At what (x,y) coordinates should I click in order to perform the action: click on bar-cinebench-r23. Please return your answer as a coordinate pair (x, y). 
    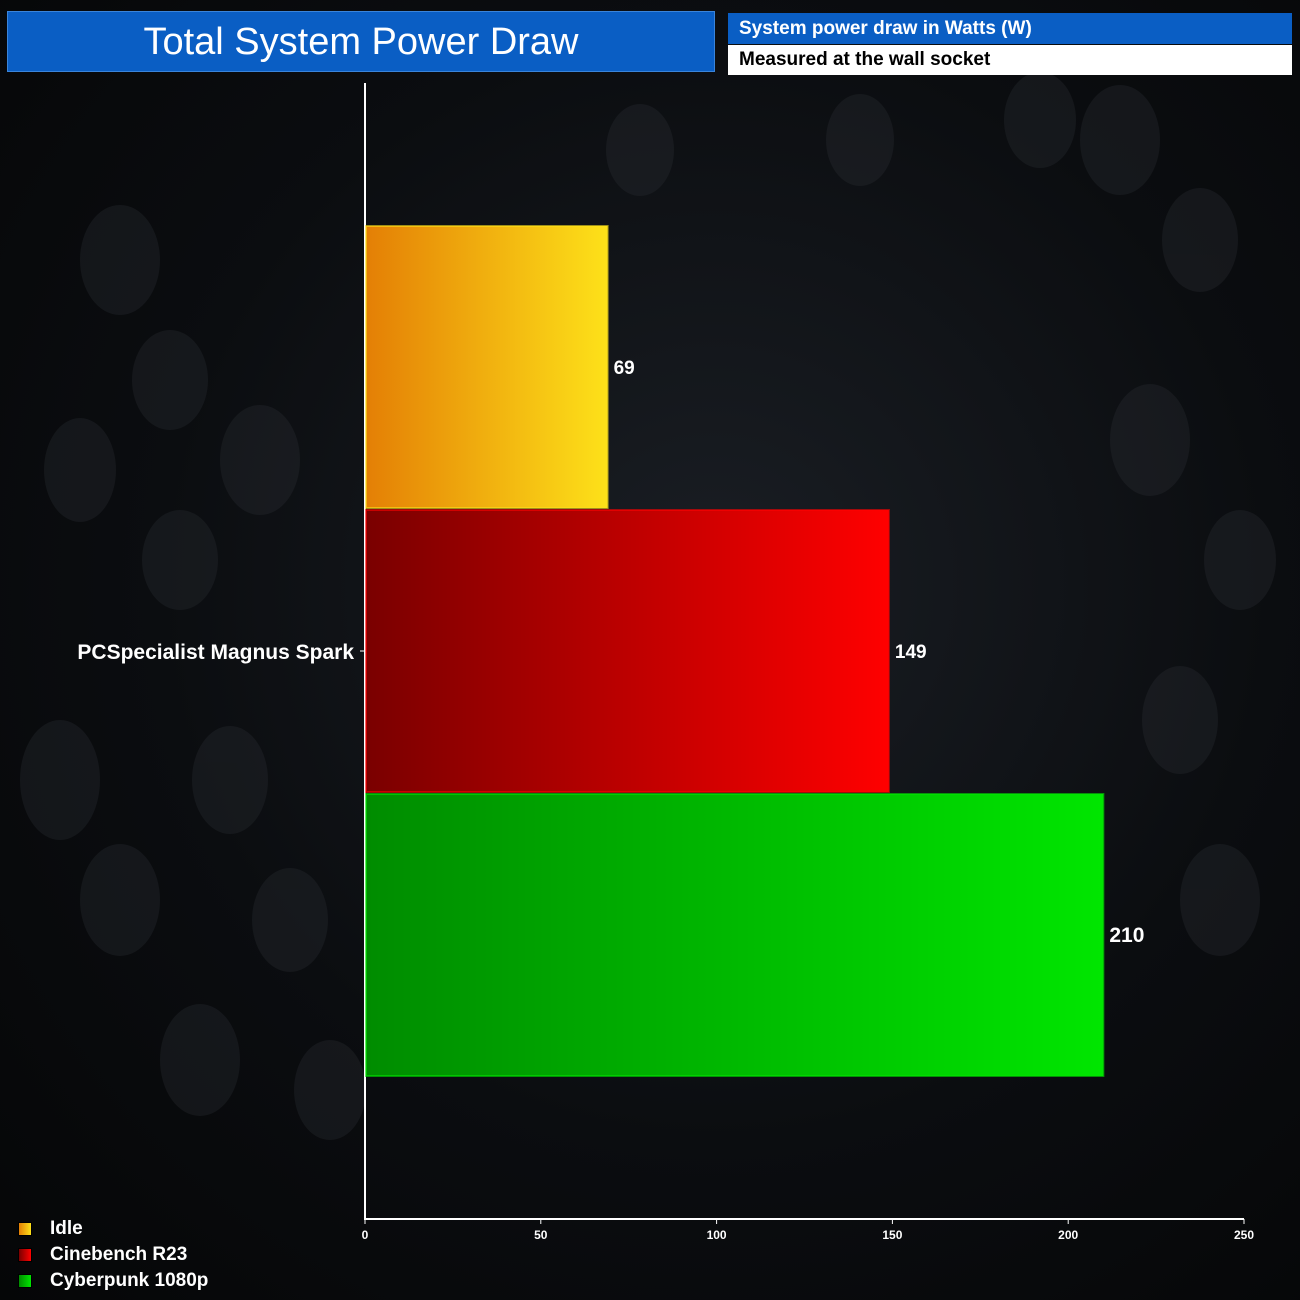
    Looking at the image, I should click on (627, 651).